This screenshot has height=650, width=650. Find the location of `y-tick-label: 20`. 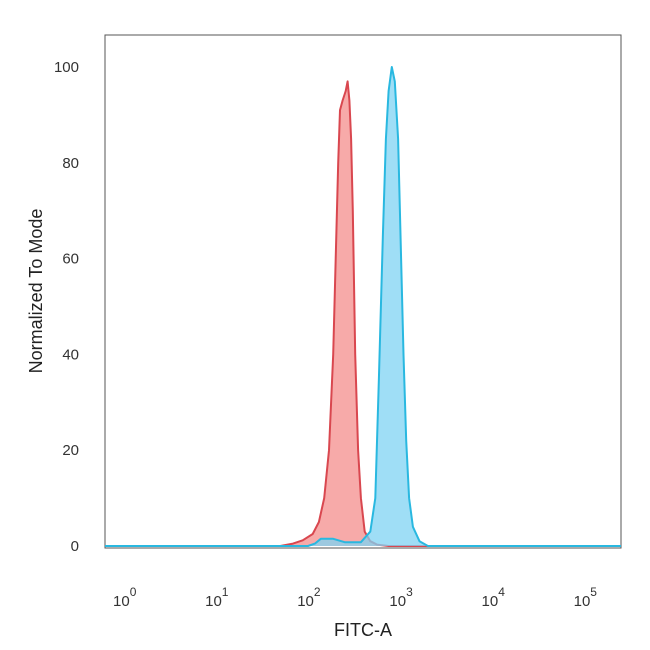

y-tick-label: 20 is located at coordinates (70, 450).